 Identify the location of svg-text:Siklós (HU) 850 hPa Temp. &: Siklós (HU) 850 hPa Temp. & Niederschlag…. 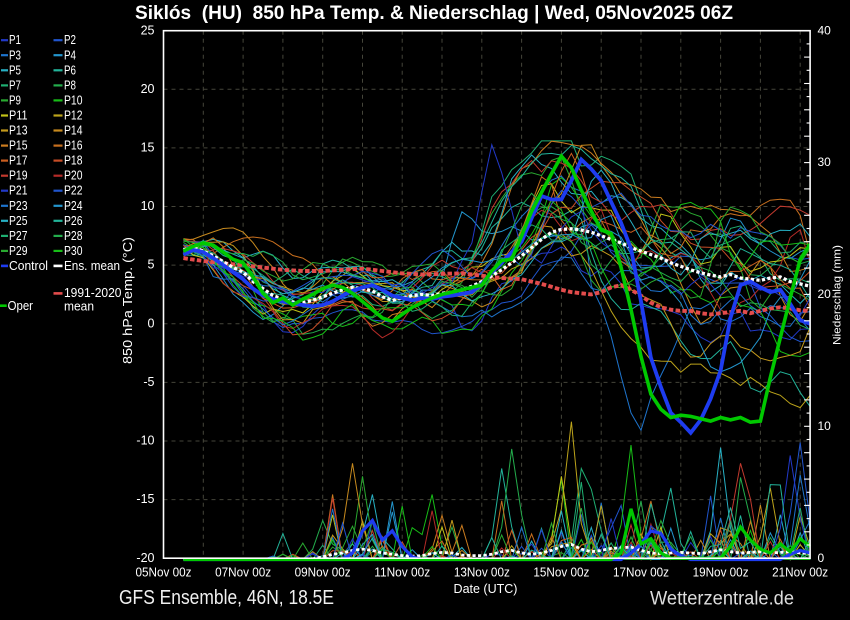
(434, 13).